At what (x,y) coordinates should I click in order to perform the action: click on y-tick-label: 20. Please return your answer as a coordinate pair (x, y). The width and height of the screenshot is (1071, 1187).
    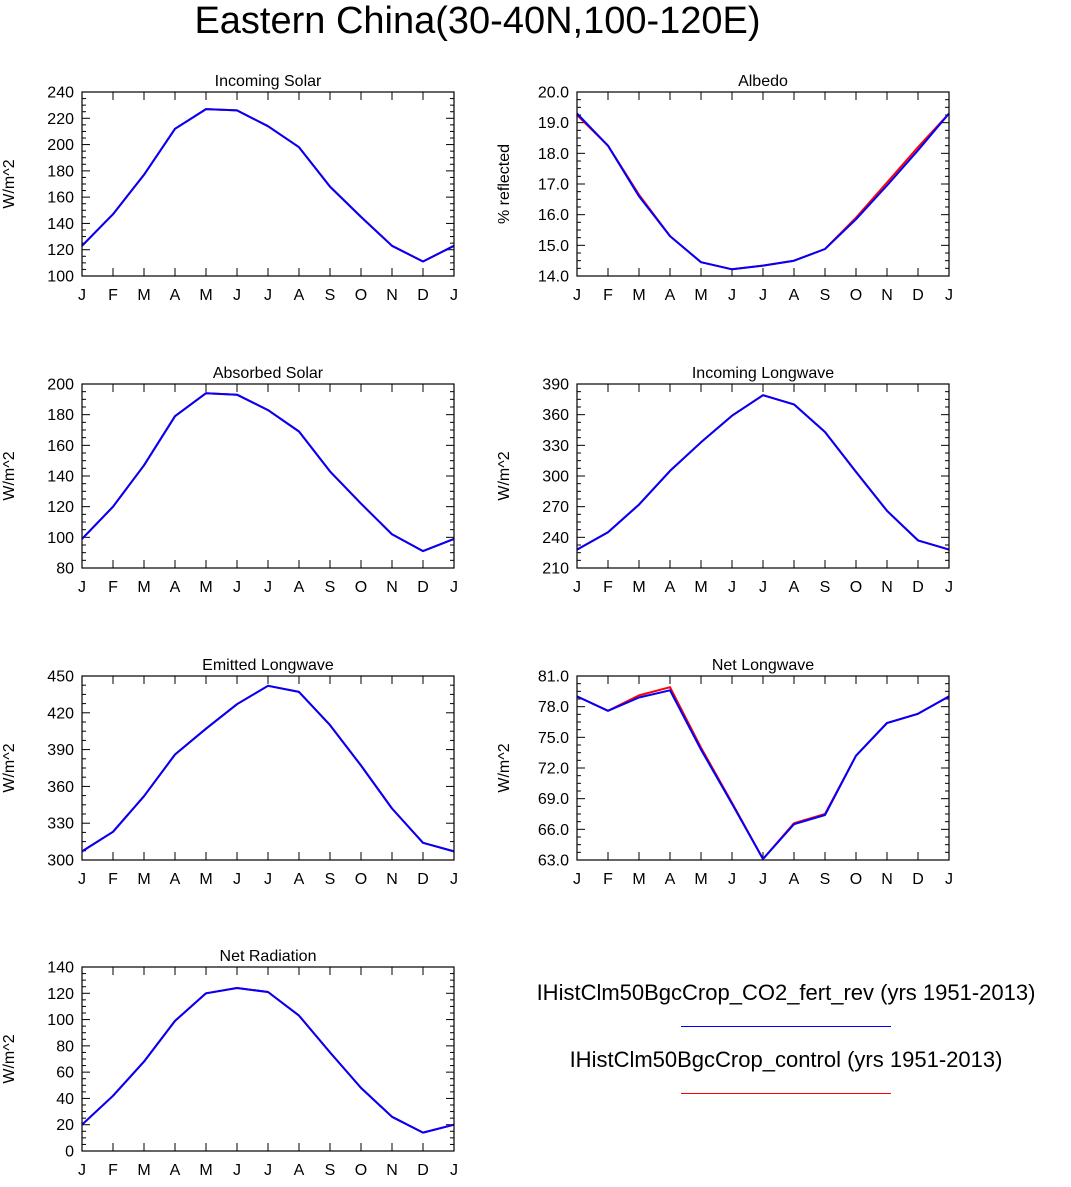
    Looking at the image, I should click on (65, 1125).